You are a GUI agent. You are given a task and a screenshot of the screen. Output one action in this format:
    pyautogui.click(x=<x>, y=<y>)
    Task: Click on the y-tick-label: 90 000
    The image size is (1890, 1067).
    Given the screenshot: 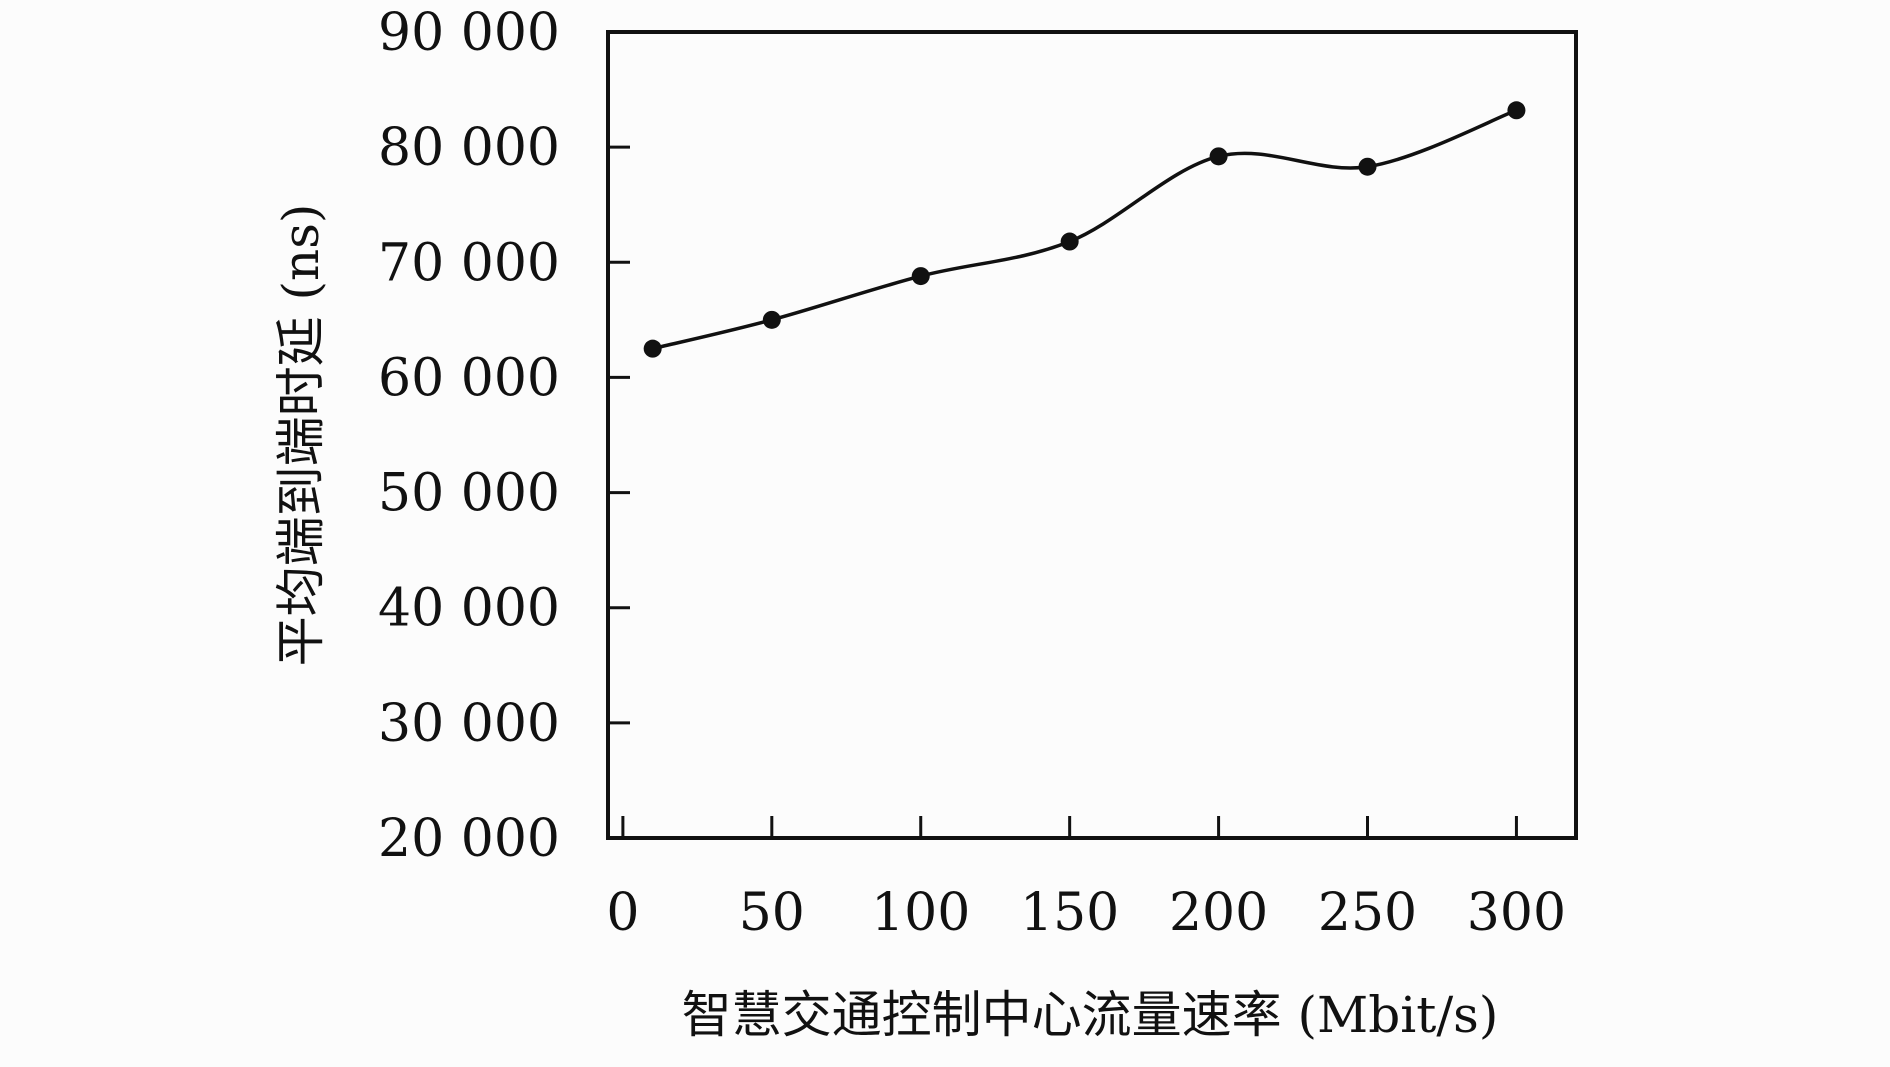 What is the action you would take?
    pyautogui.click(x=469, y=33)
    